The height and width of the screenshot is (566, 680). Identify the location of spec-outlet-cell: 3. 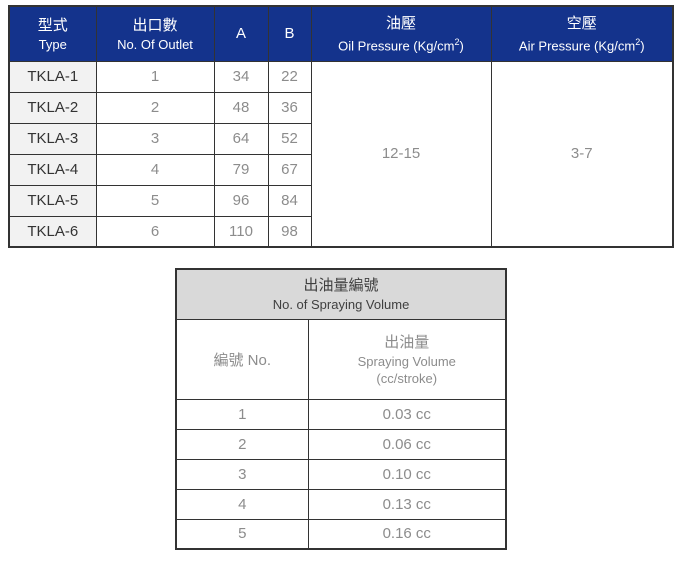
(155, 138).